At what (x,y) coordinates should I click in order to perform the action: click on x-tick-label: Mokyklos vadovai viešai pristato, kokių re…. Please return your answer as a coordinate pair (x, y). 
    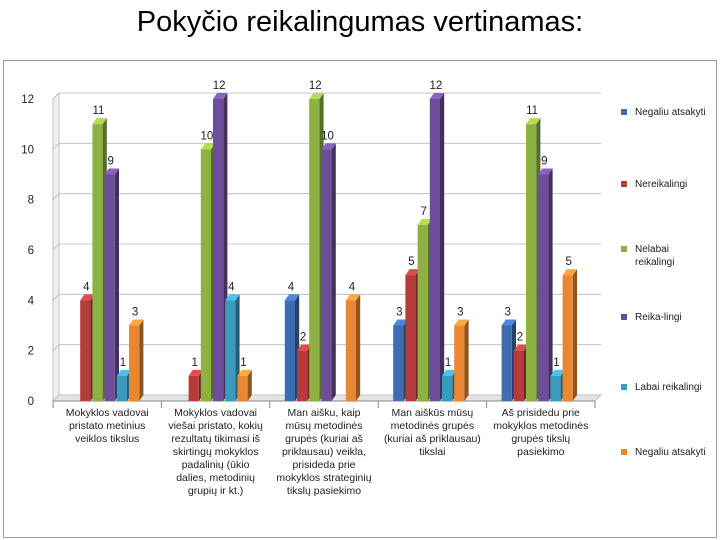
    Looking at the image, I should click on (215, 452).